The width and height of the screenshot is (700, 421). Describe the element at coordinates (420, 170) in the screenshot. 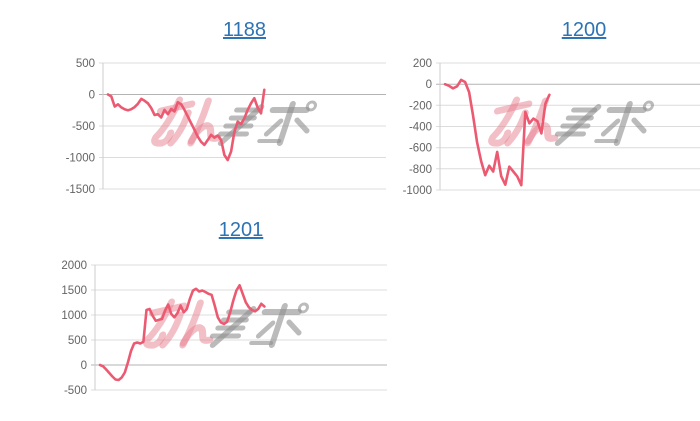

I see `y-tick-label: -800` at that location.